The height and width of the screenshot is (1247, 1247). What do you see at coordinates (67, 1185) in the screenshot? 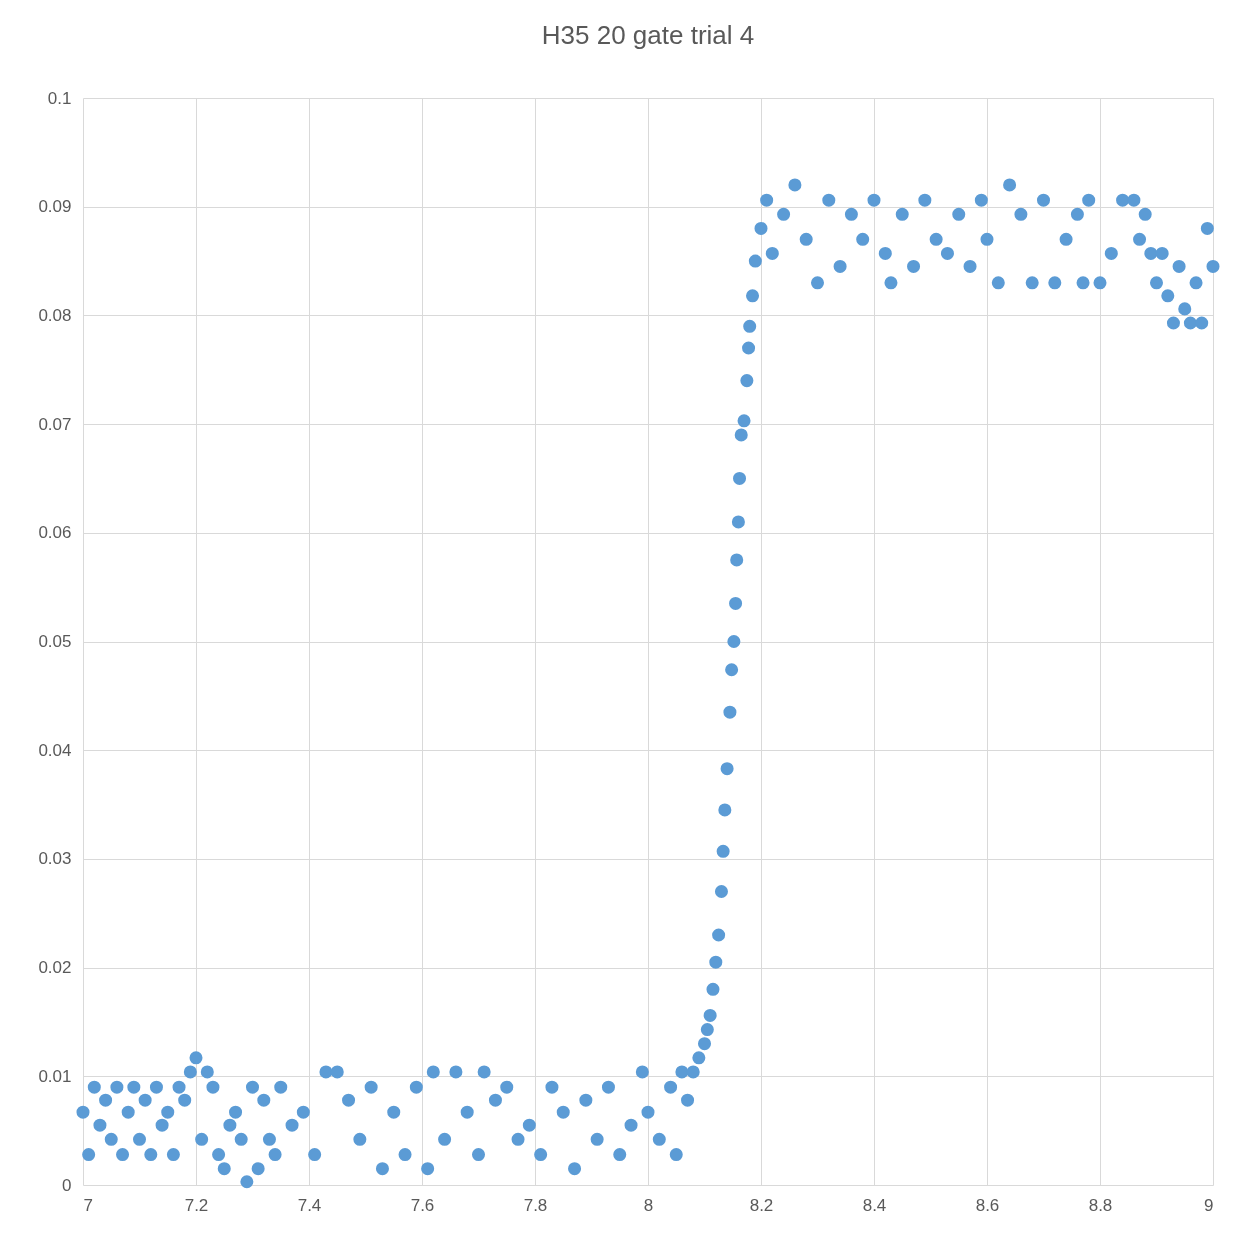
I see `y-tick-label: 0` at bounding box center [67, 1185].